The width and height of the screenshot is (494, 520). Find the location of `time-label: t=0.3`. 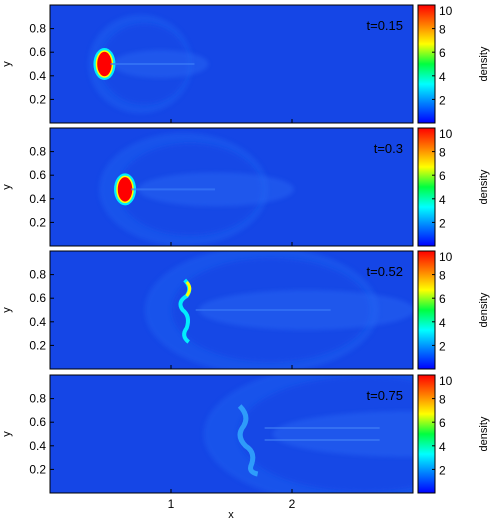

time-label: t=0.3 is located at coordinates (388, 148).